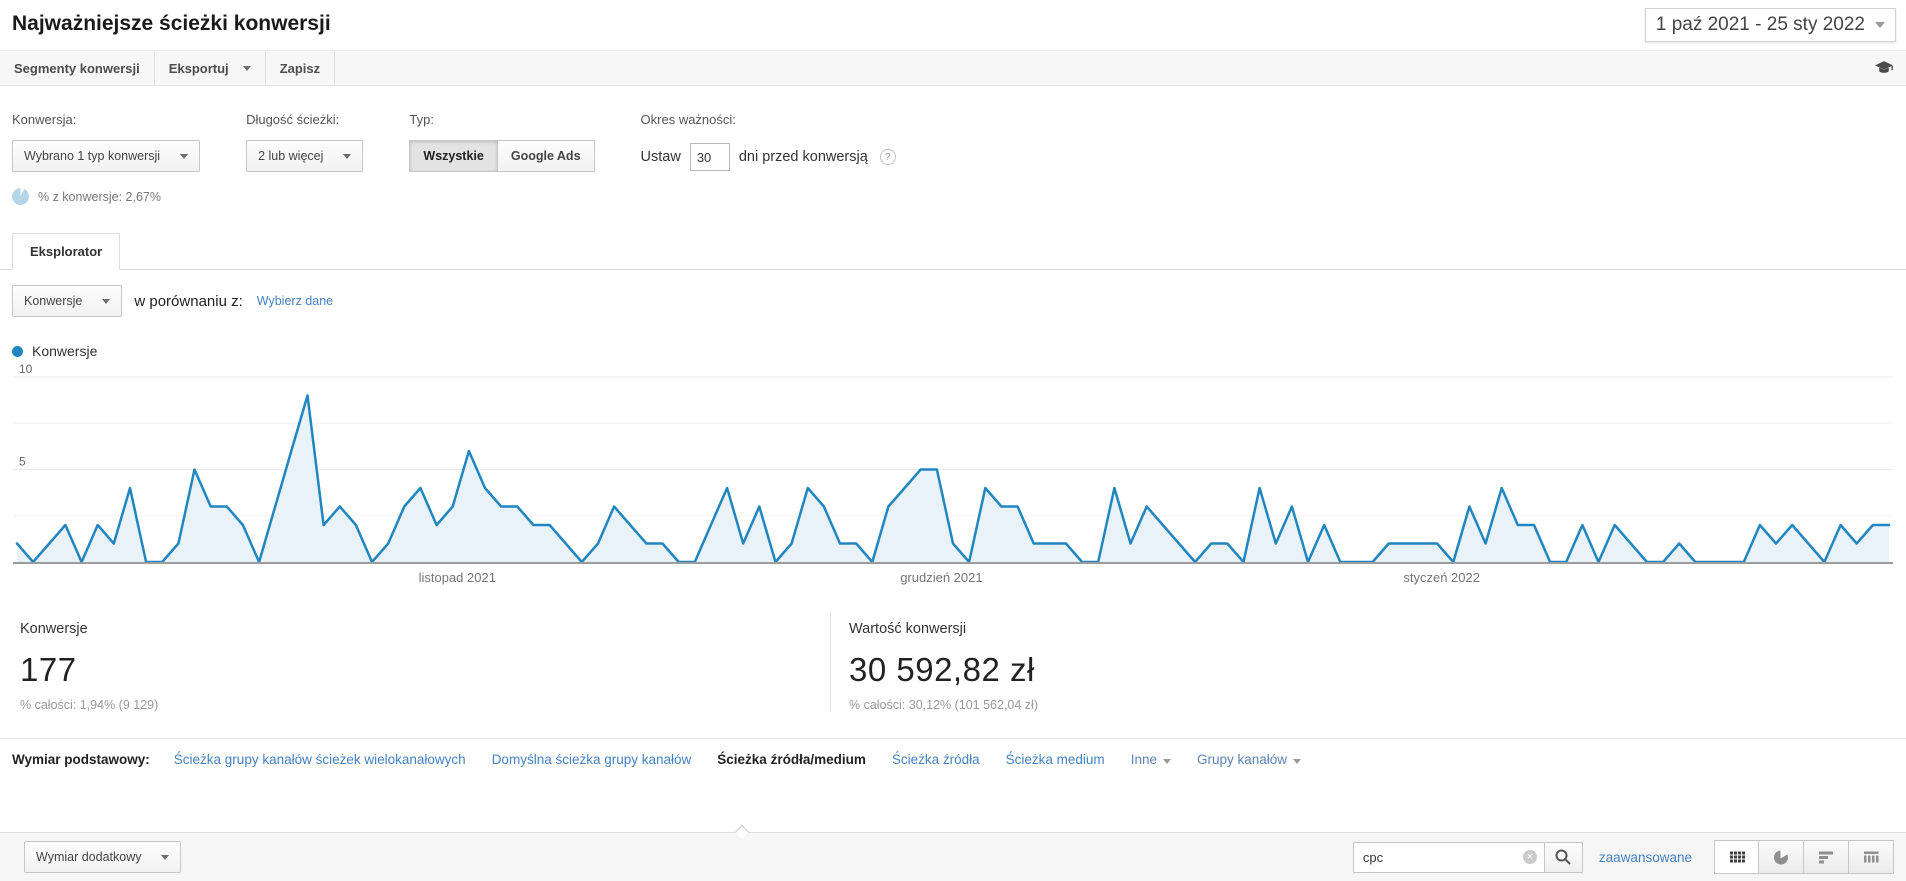 Image resolution: width=1906 pixels, height=881 pixels. What do you see at coordinates (22, 462) in the screenshot?
I see `svg-text: 5` at bounding box center [22, 462].